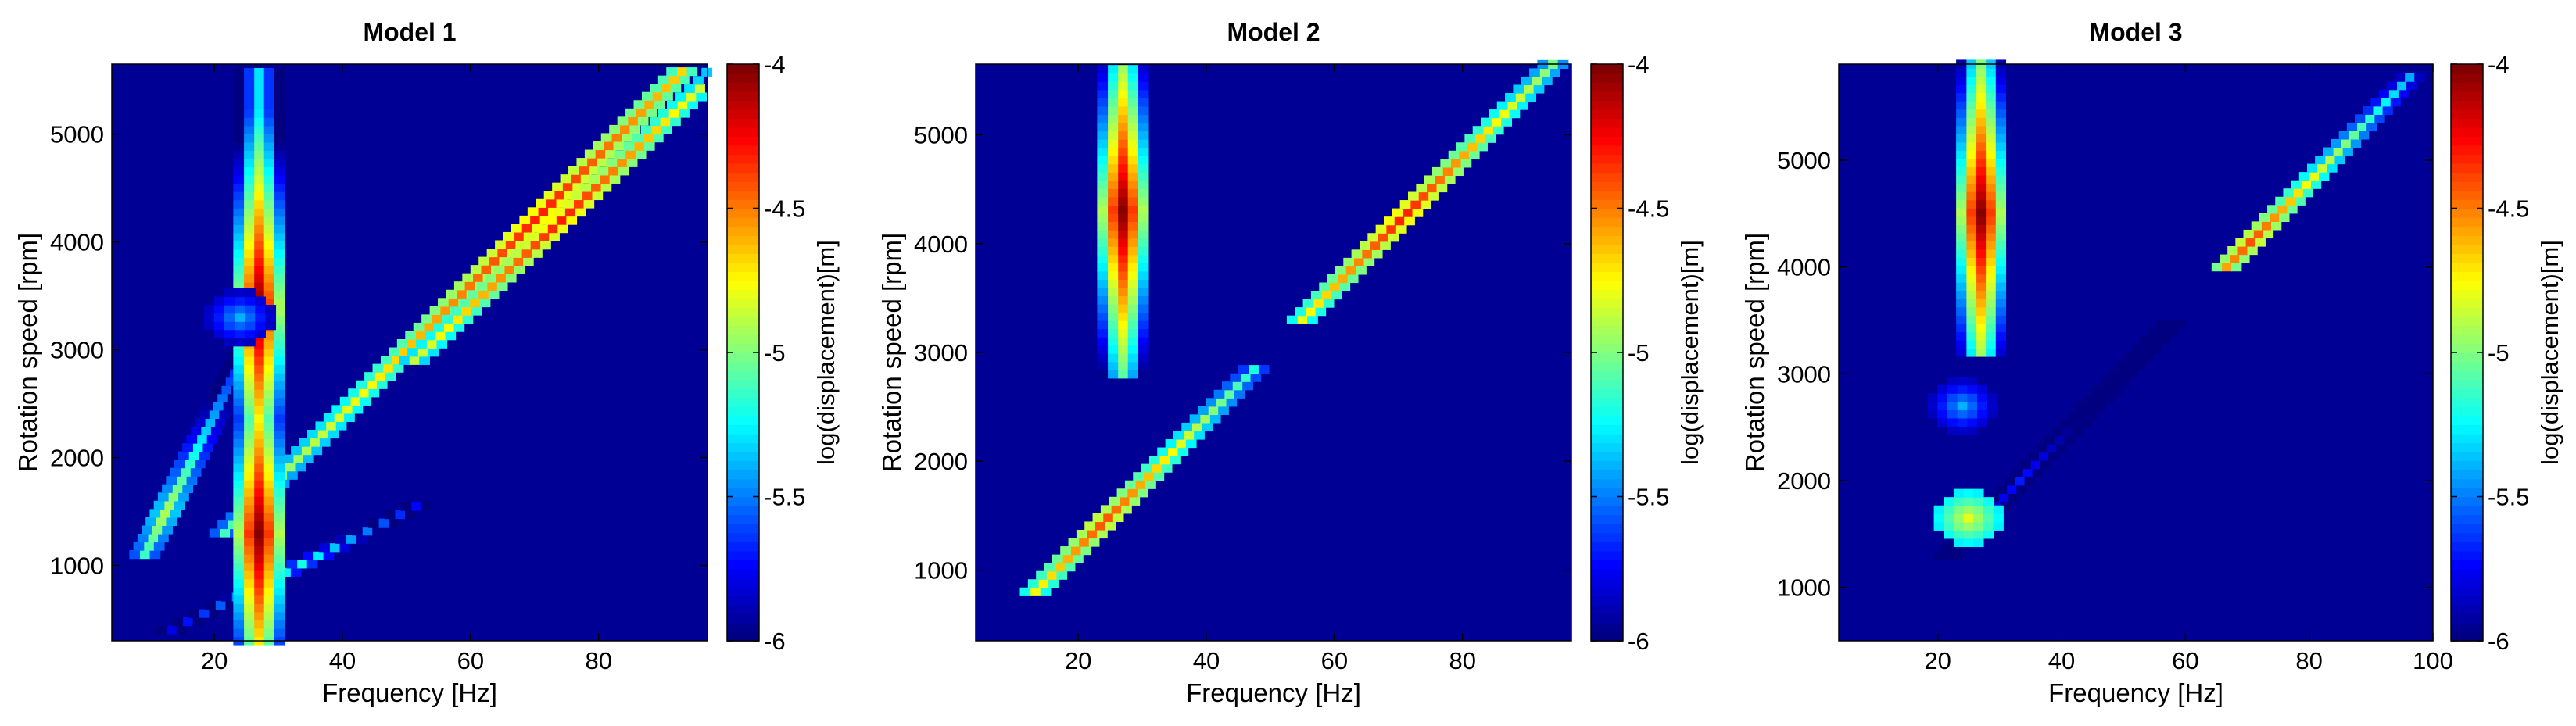 The width and height of the screenshot is (2576, 726). I want to click on colorbar-tick-label: -4.5, so click(1648, 209).